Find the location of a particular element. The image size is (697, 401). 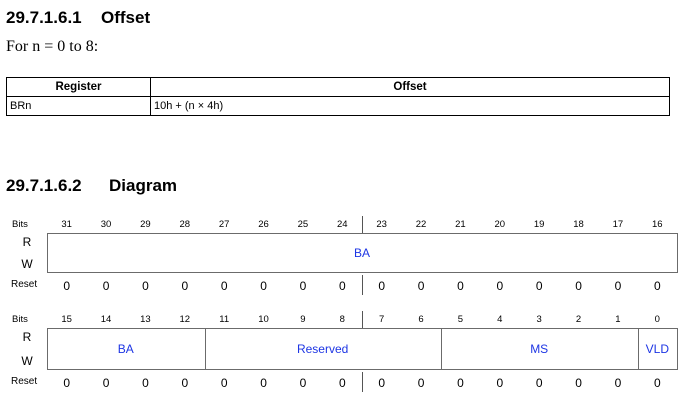

bit-number: 1 is located at coordinates (618, 319).